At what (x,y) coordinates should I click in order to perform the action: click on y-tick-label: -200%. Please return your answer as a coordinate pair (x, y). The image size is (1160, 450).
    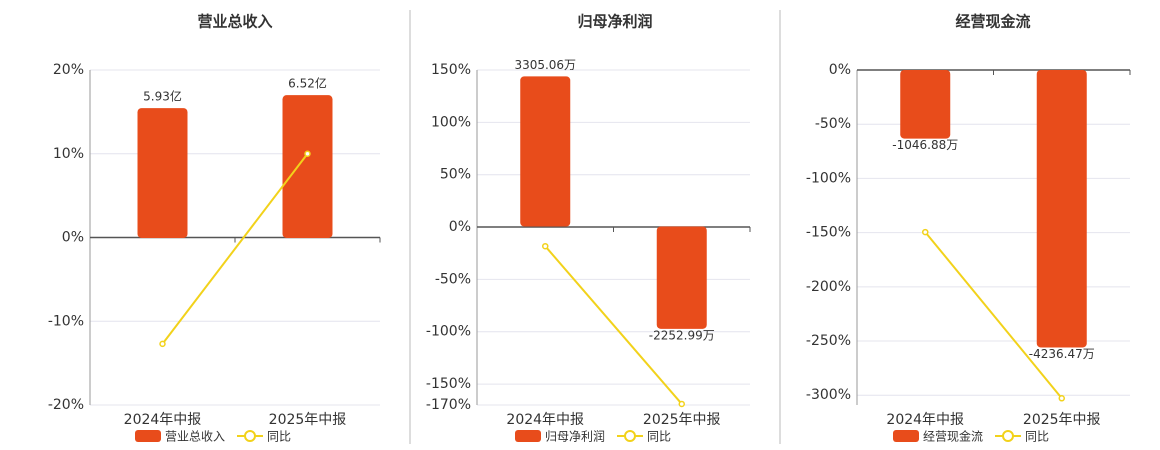
    Looking at the image, I should click on (828, 287).